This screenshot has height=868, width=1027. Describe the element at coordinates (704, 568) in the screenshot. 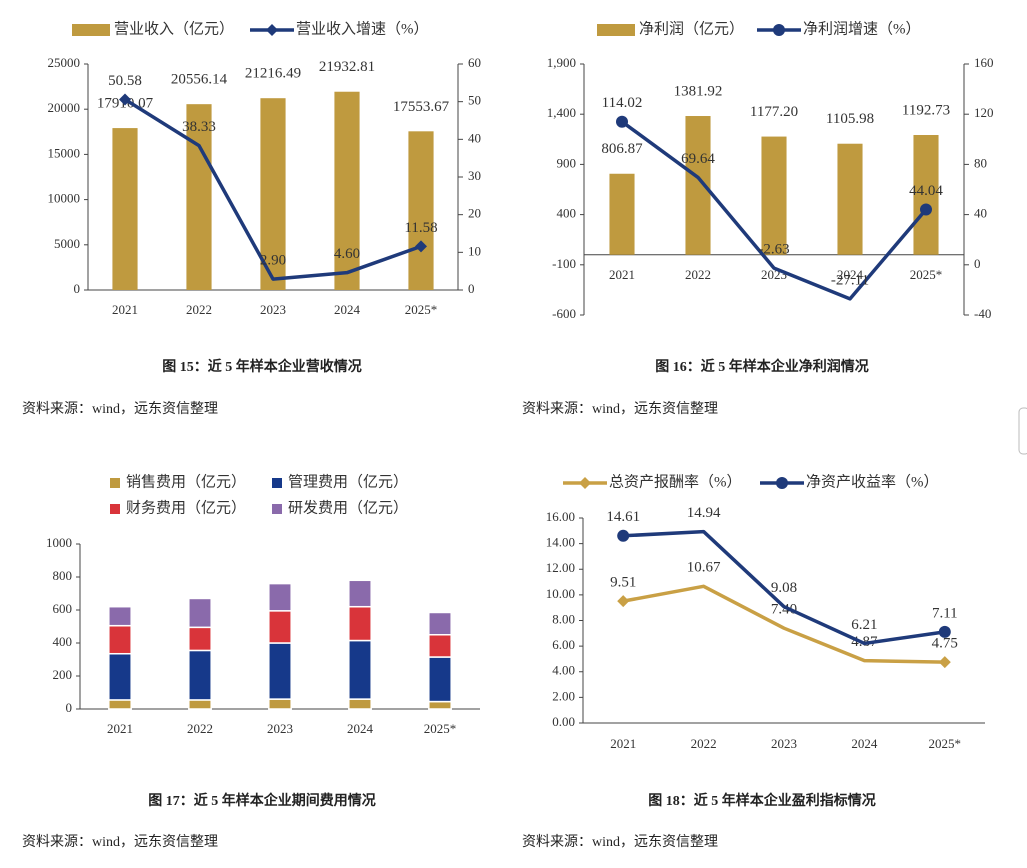

I see `value-label: 10.67` at that location.